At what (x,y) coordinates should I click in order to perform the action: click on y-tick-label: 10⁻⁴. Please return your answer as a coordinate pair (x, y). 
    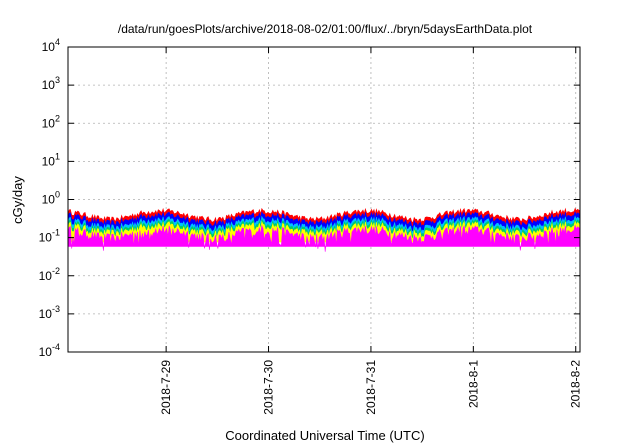
    Looking at the image, I should click on (49, 350).